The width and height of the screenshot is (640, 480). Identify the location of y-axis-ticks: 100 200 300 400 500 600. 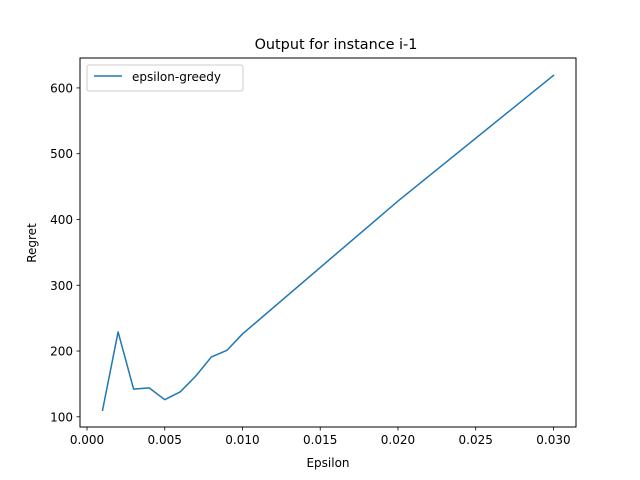
(65, 252).